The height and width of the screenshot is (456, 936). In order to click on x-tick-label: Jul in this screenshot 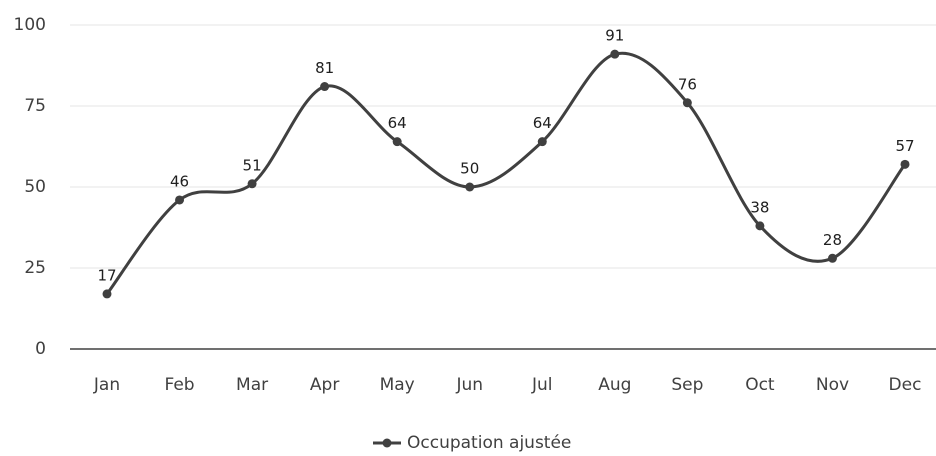, I will do `click(542, 385)`.